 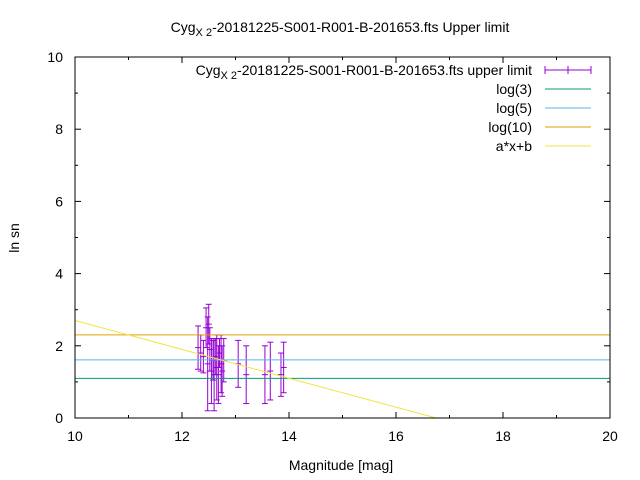 What do you see at coordinates (514, 108) in the screenshot?
I see `legend-label-log5: log(5)` at bounding box center [514, 108].